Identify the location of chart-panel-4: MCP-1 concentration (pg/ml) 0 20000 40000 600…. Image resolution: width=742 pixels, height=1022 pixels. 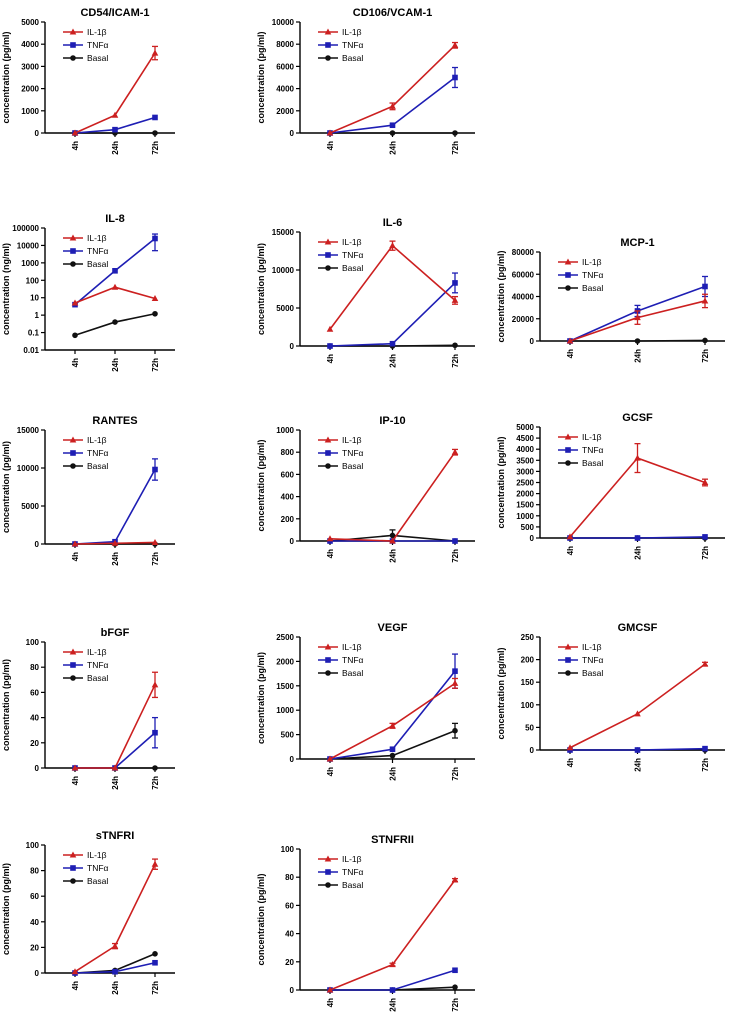
(610, 300).